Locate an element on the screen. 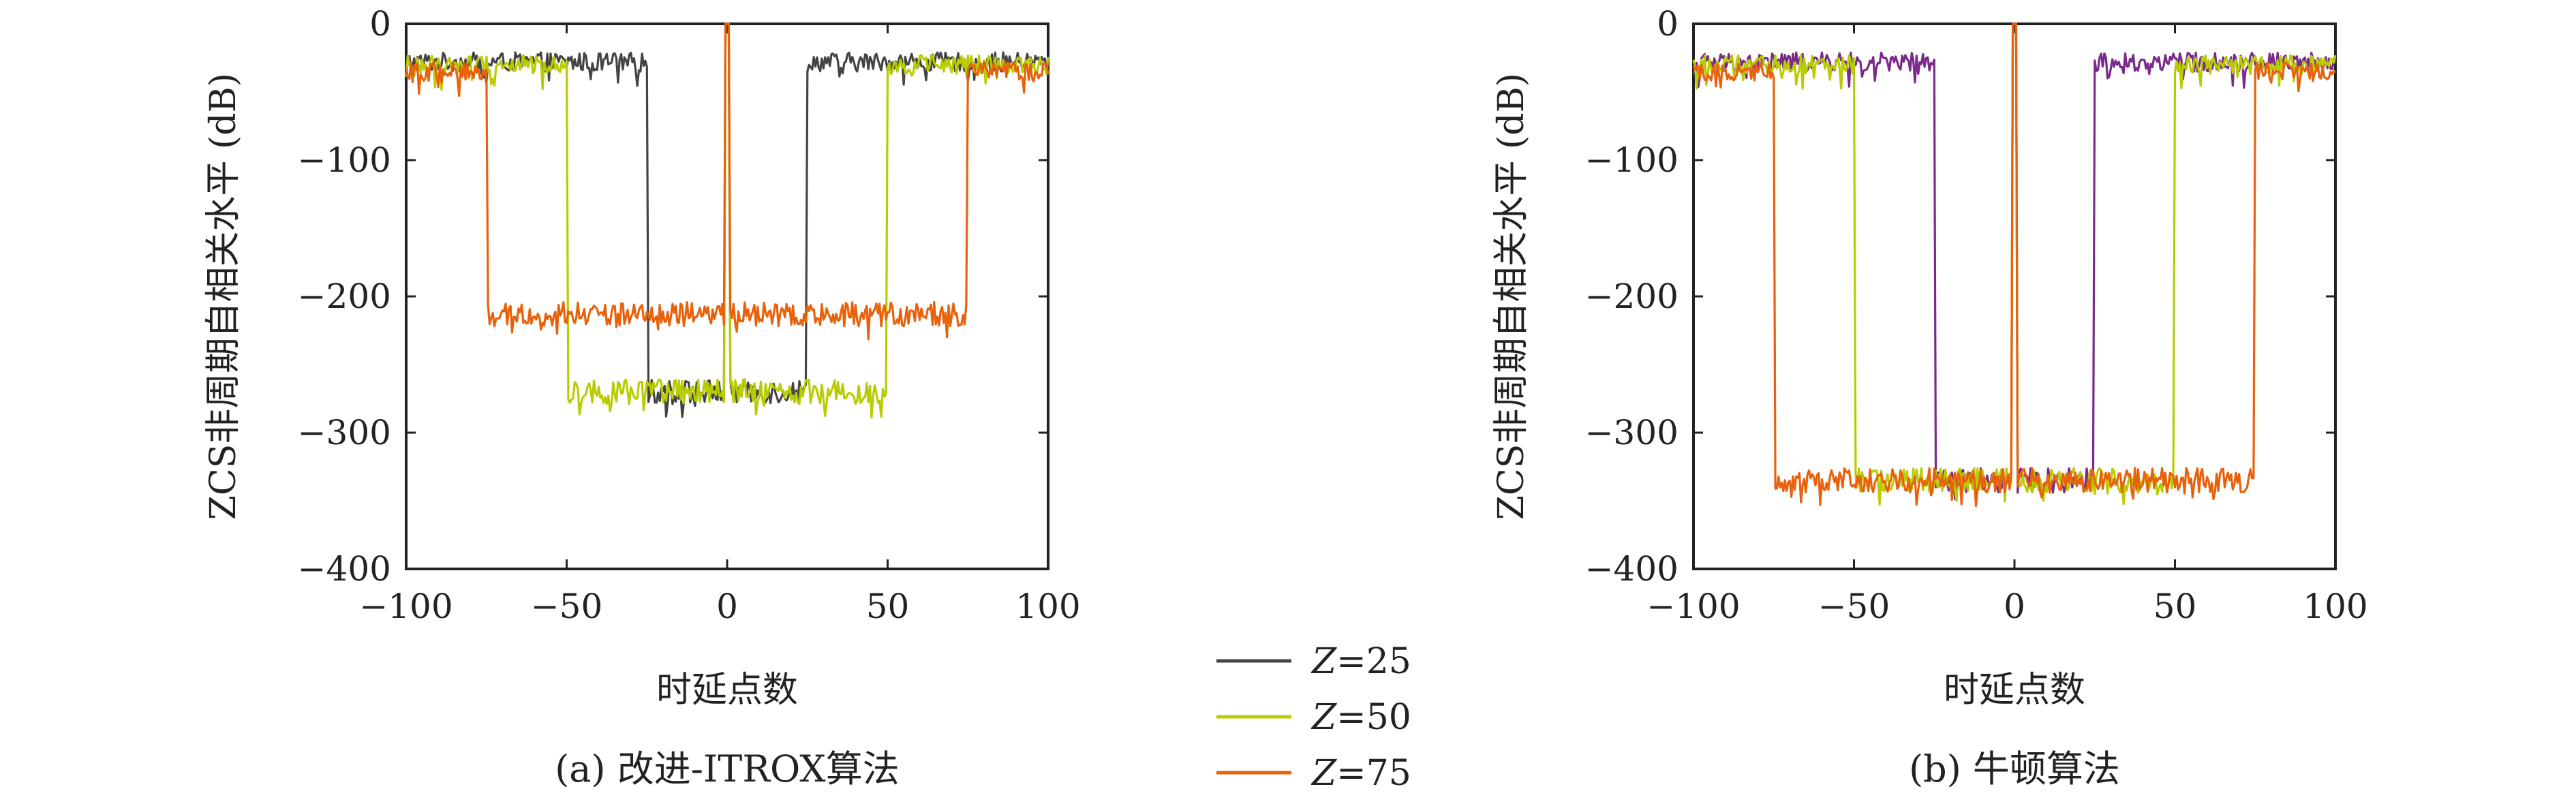 This screenshot has width=2576, height=804. panel-a-caption: (a) 改进-ITROX算法 is located at coordinates (727, 769).